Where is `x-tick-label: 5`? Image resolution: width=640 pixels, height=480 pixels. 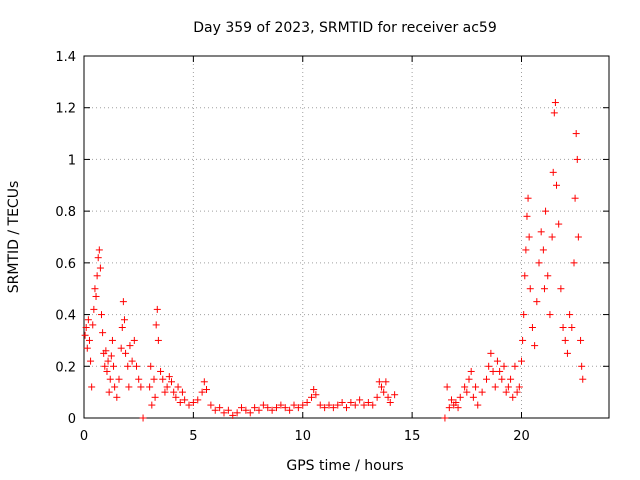
x-tick-label: 5 is located at coordinates (193, 436).